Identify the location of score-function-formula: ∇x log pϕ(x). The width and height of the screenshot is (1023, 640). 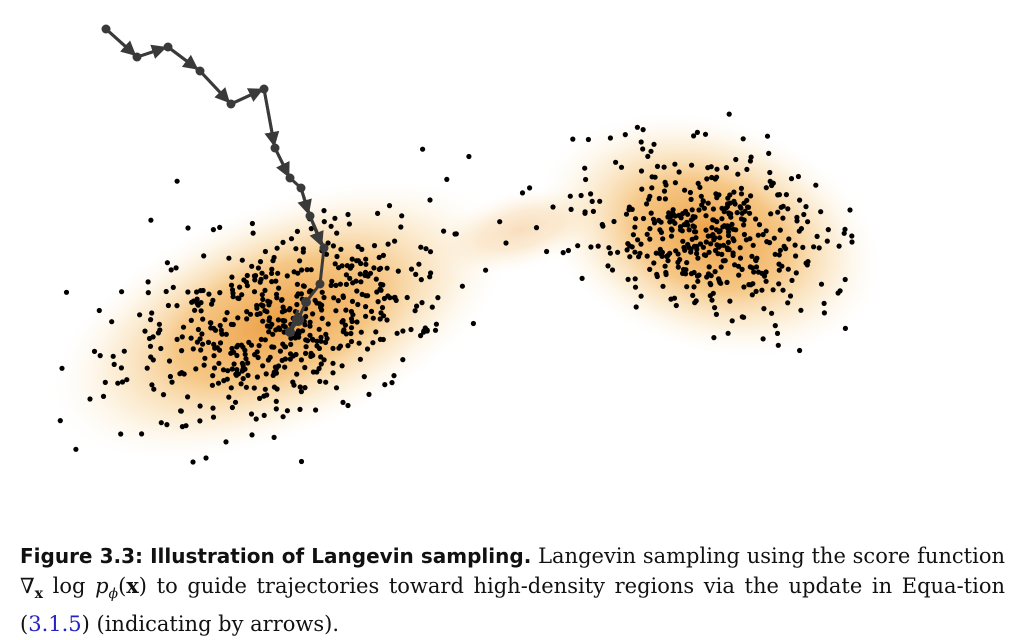
(83, 588).